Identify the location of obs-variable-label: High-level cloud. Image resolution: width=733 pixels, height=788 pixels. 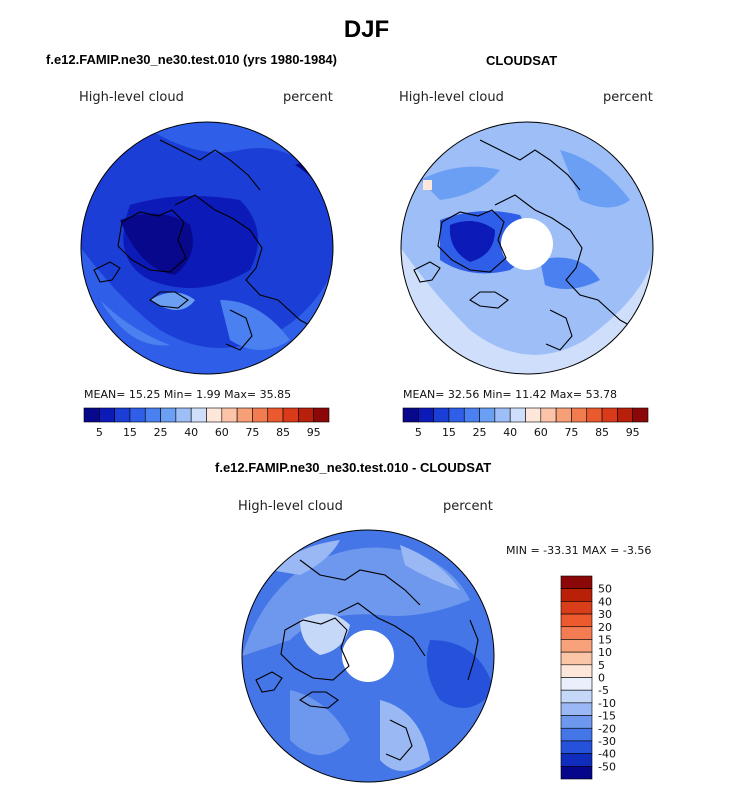
(451, 97).